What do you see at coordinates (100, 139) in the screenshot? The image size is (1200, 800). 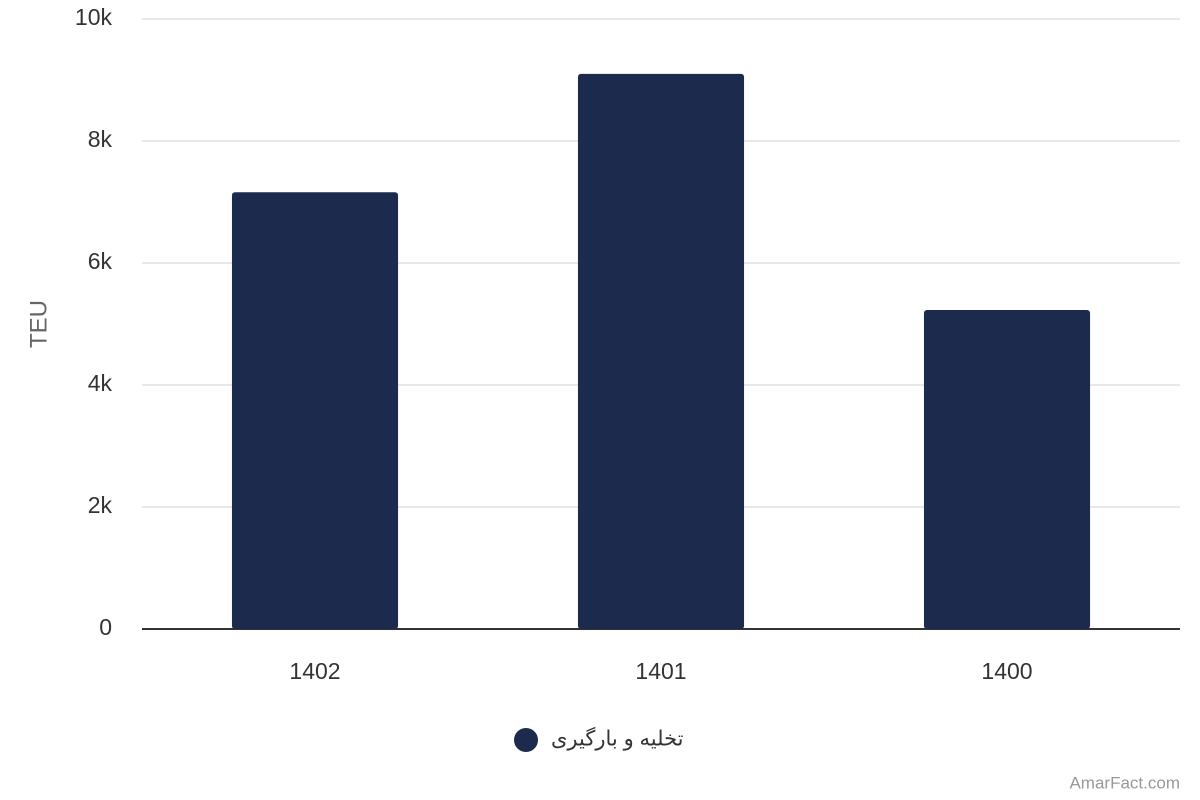 I see `y-tick-label: 8k` at bounding box center [100, 139].